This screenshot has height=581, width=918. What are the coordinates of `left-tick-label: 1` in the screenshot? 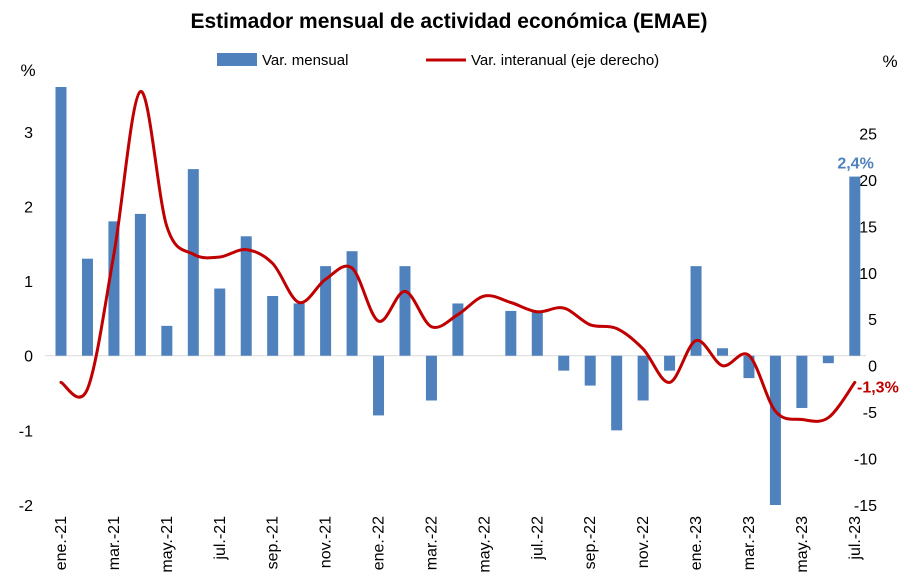 It's located at (28, 282).